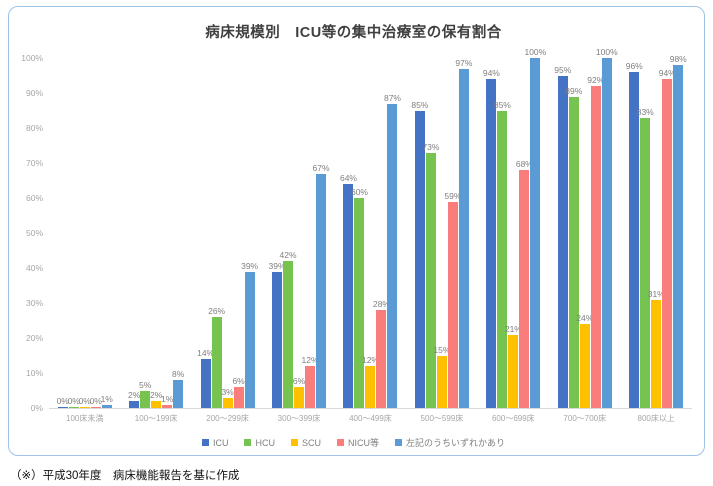  I want to click on bar: 31%, so click(656, 348).